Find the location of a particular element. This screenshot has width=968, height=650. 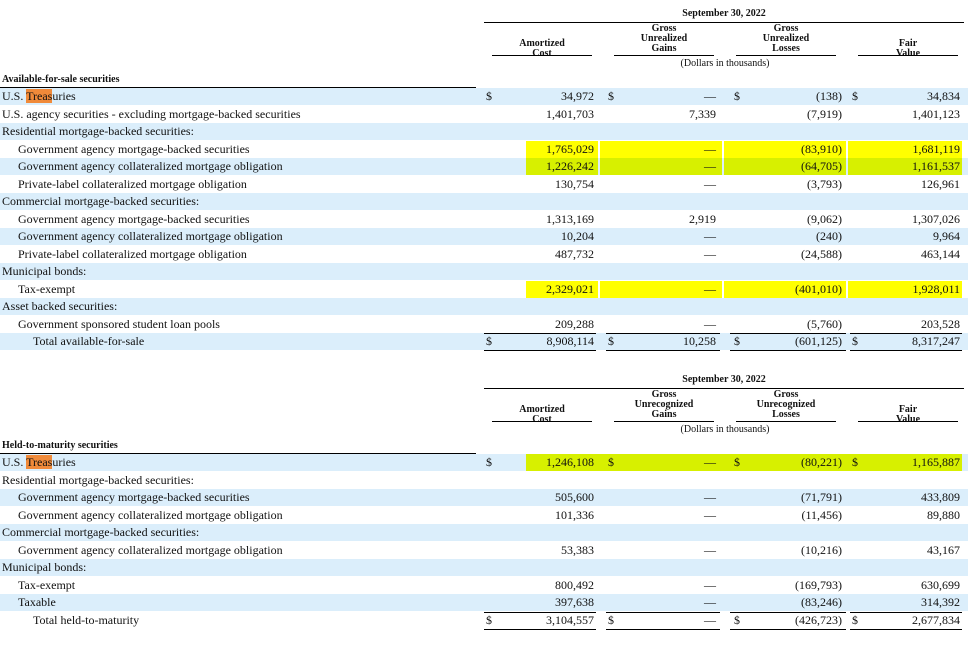

htm-amortized-cost-header: Amortized Cost is located at coordinates (542, 415).